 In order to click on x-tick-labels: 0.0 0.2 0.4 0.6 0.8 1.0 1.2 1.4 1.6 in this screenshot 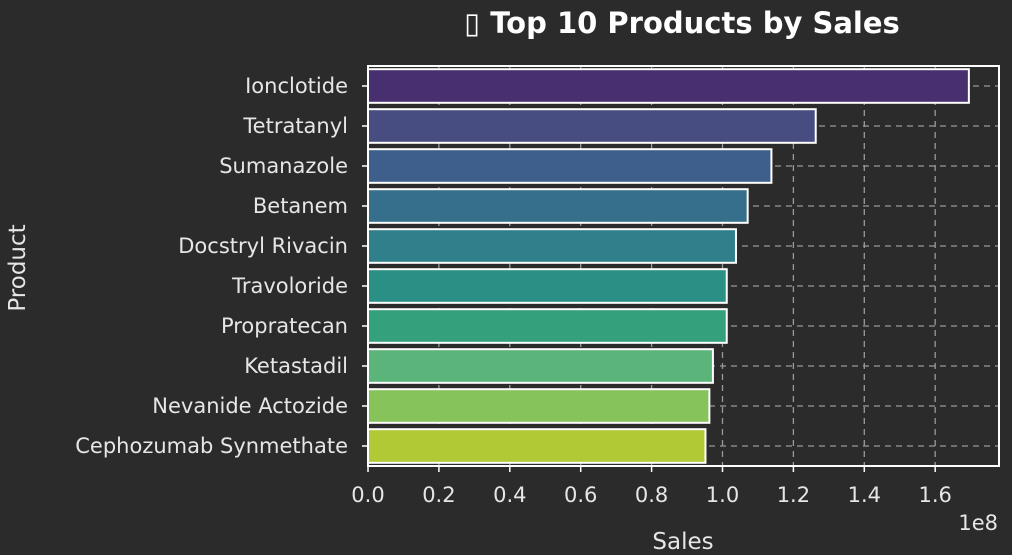, I will do `click(651, 486)`.